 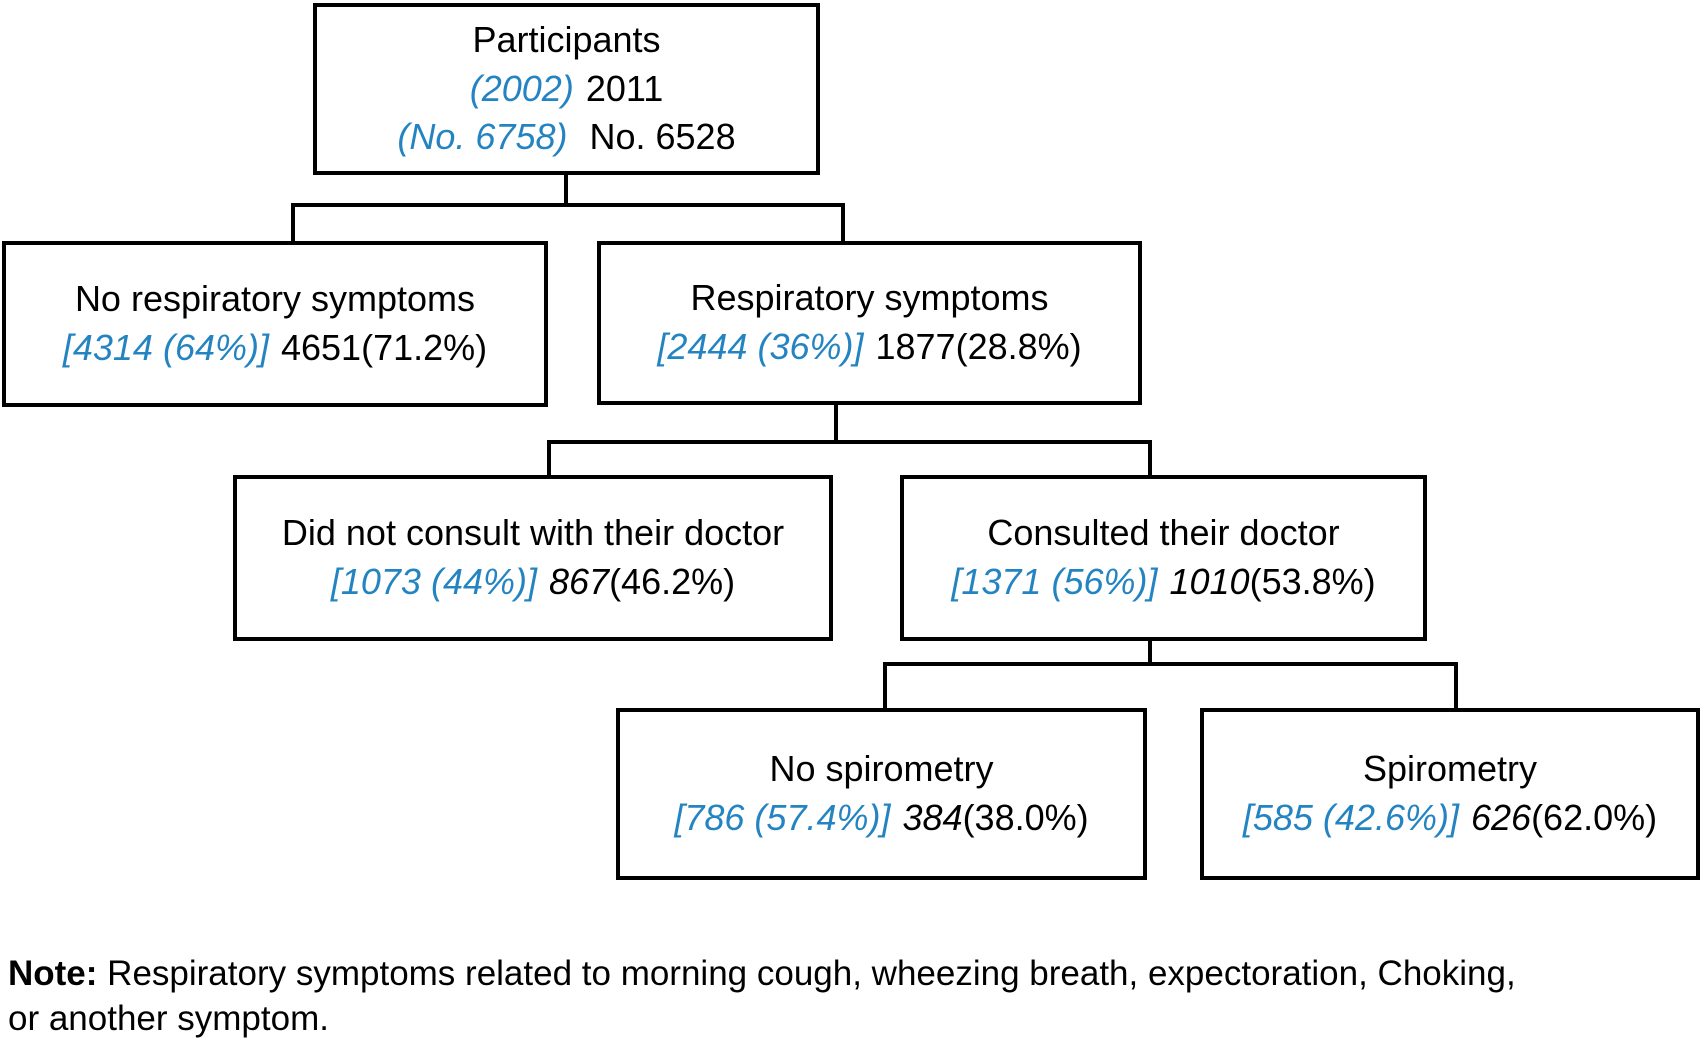 I want to click on node-count-row: (No. 6758) No. 6528, so click(x=566, y=137).